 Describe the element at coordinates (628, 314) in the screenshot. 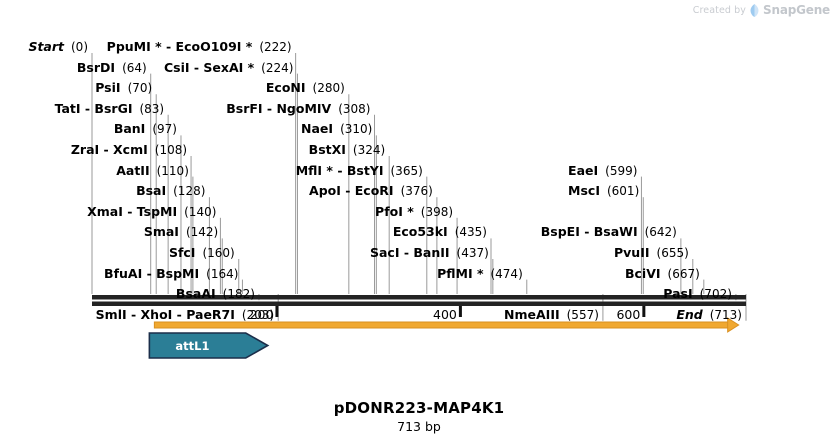

I see `ruler-tick-label: 600` at that location.